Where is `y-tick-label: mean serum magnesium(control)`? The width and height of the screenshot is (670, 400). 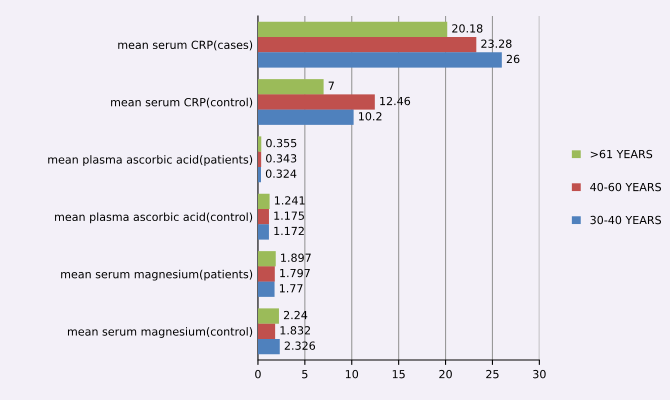
y-tick-label: mean serum magnesium(control) is located at coordinates (160, 332).